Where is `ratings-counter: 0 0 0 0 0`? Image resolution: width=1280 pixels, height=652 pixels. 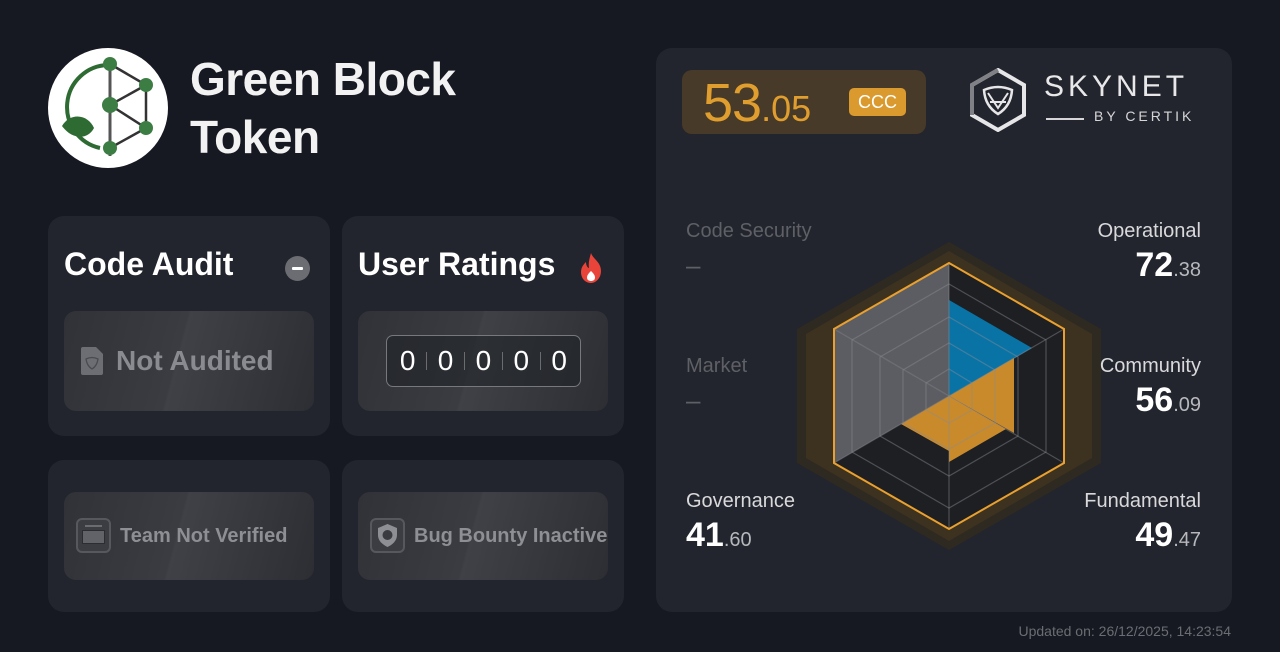
ratings-counter: 0 0 0 0 0 is located at coordinates (483, 361).